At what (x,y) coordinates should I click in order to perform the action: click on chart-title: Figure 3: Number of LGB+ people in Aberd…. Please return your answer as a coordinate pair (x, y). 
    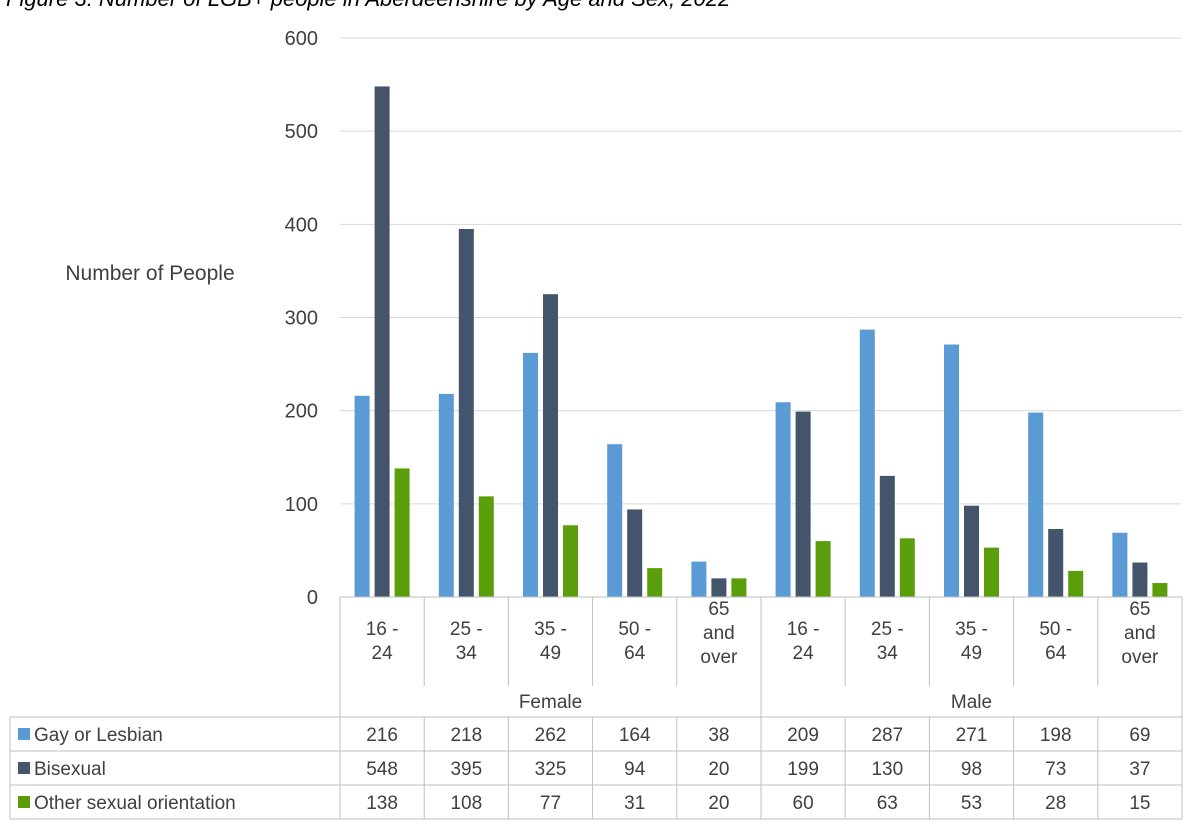
    Looking at the image, I should click on (368, 5).